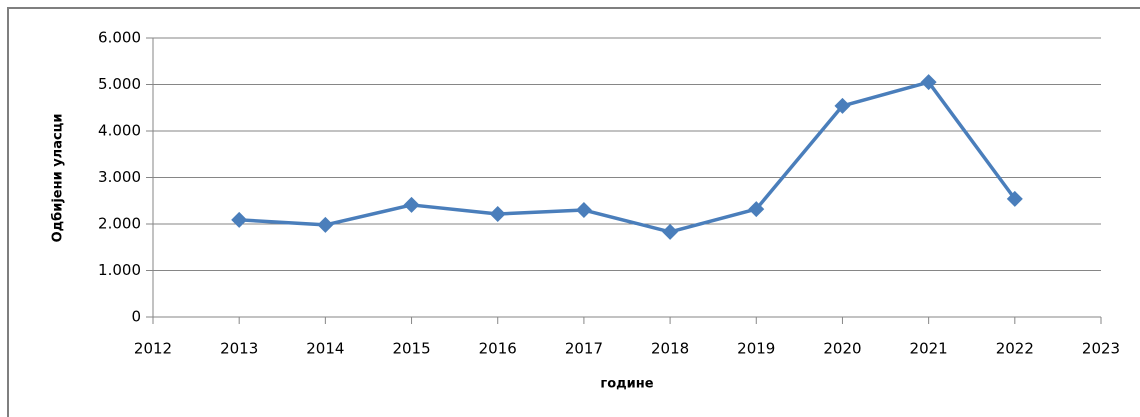 Image resolution: width=1140 pixels, height=417 pixels. I want to click on y-tick-label: 0, so click(136, 317).